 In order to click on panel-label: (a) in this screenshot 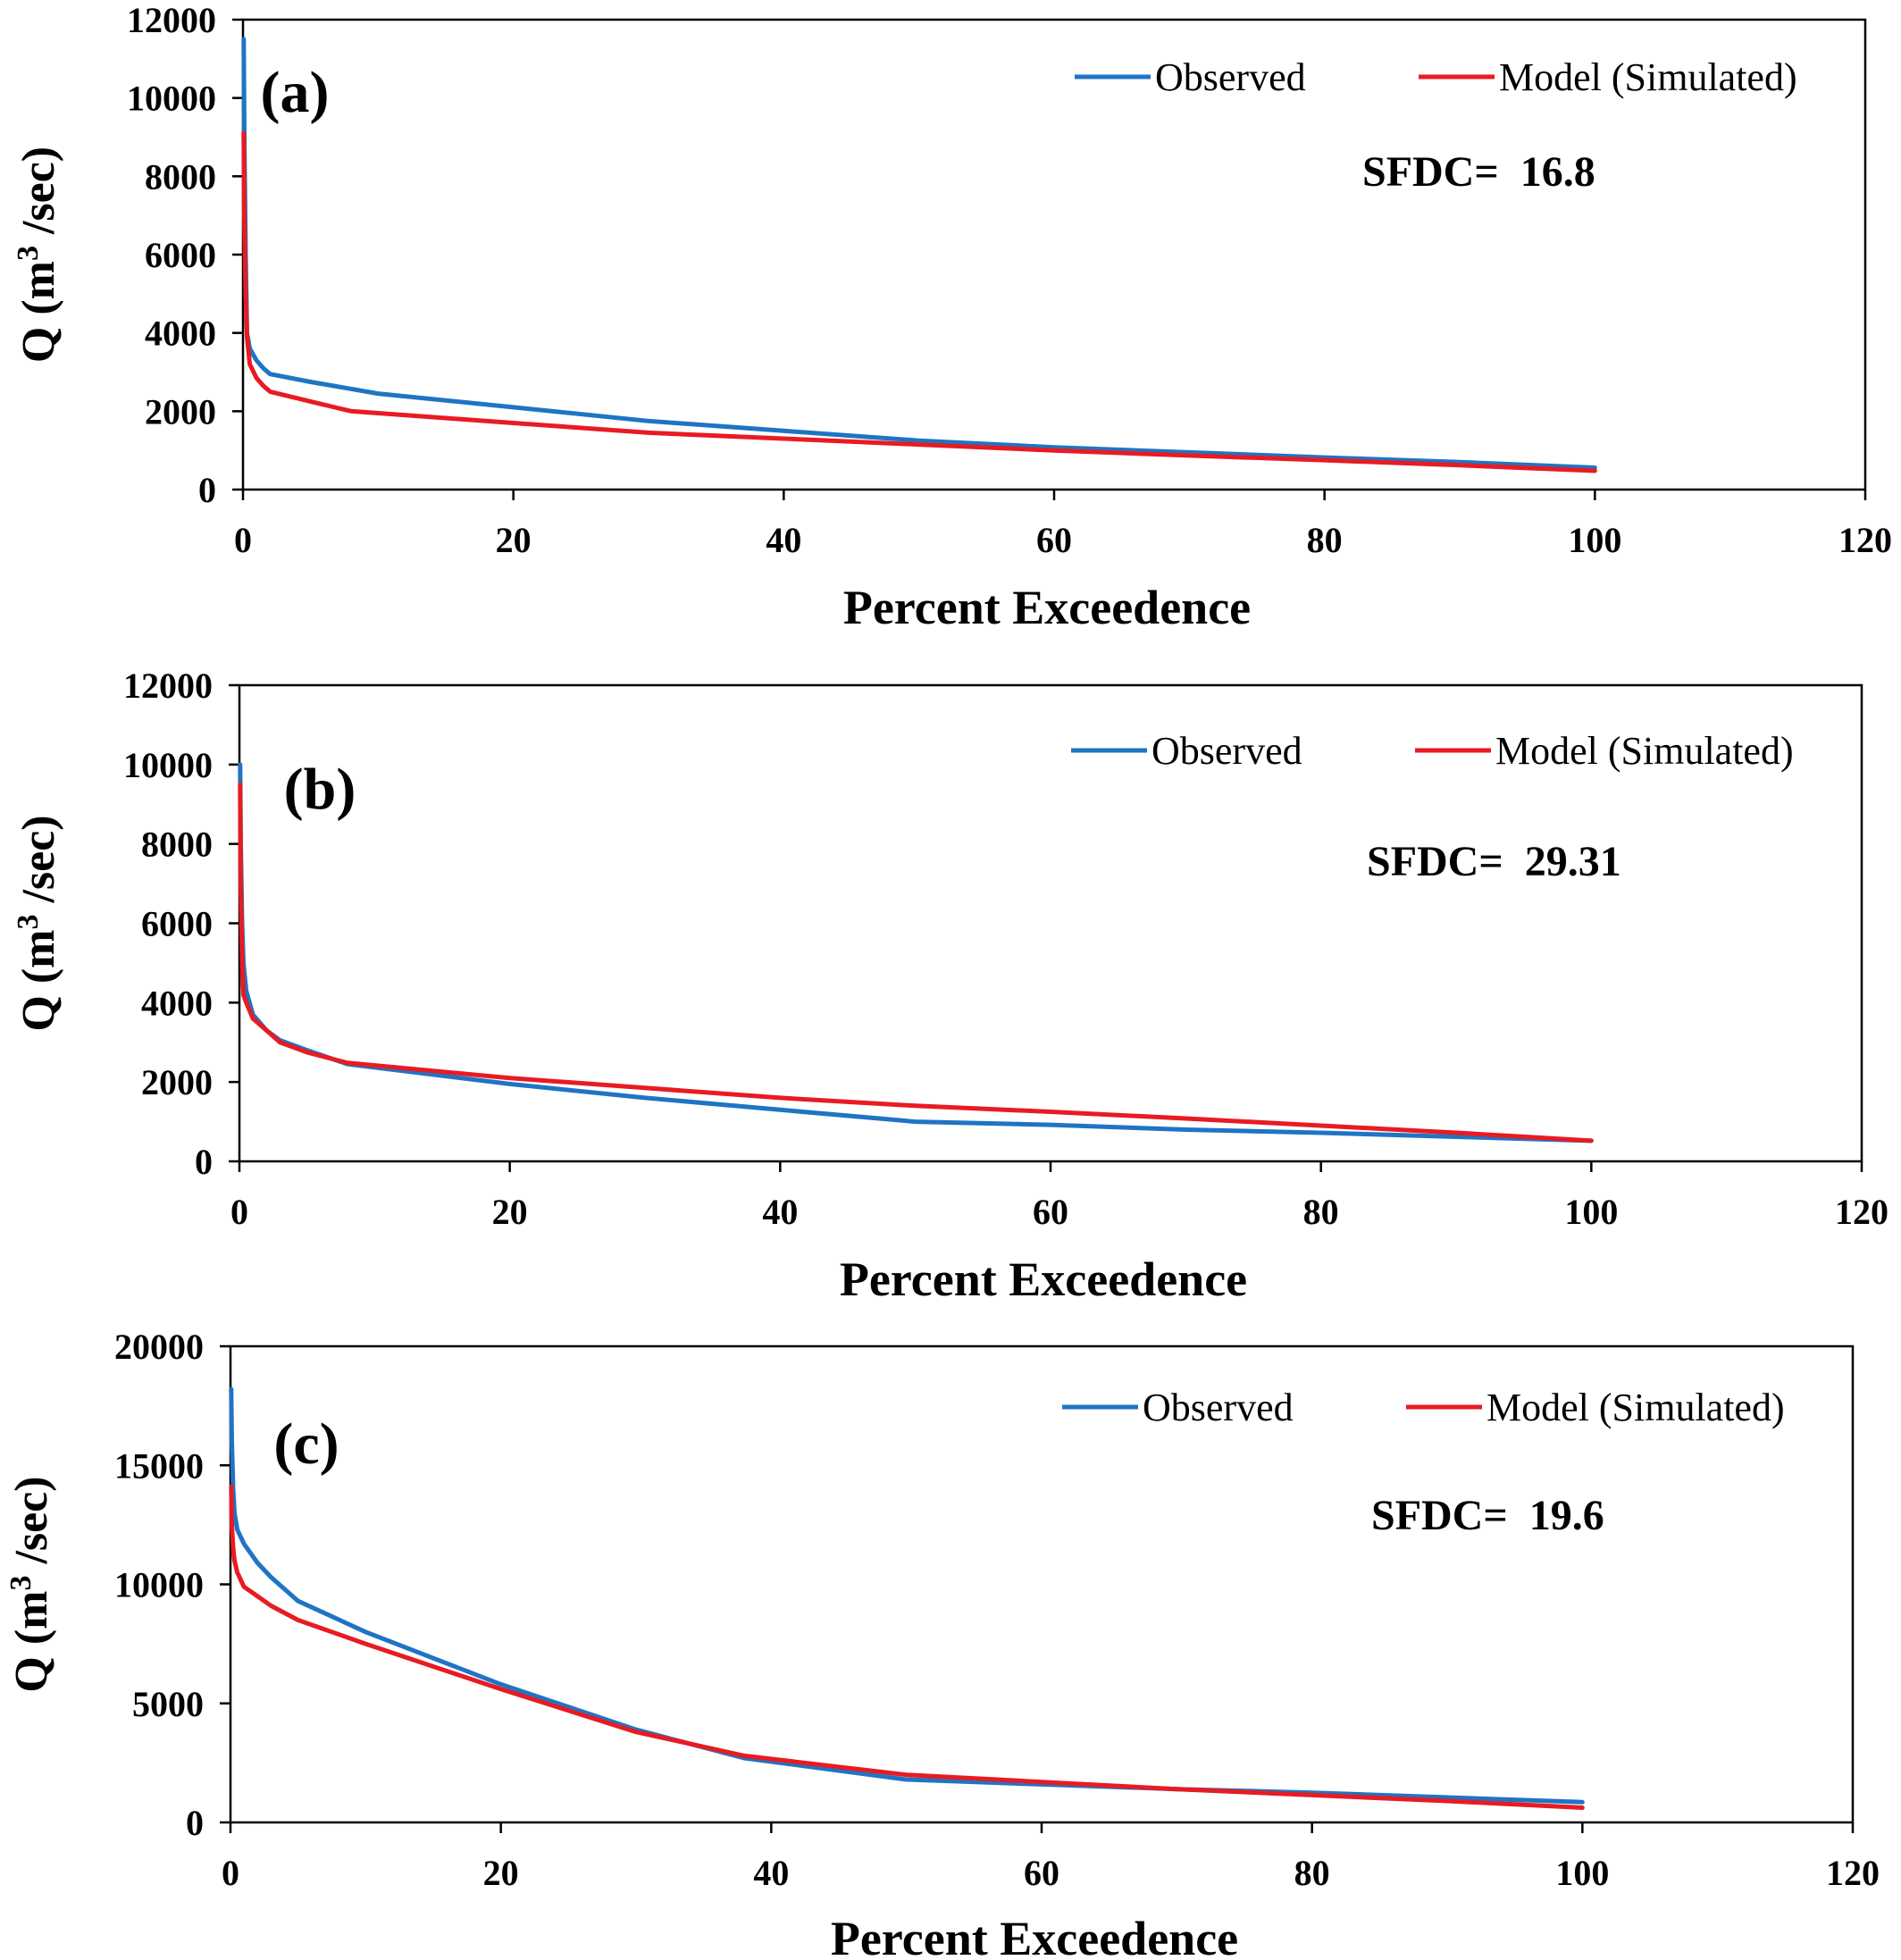, I will do `click(295, 92)`.